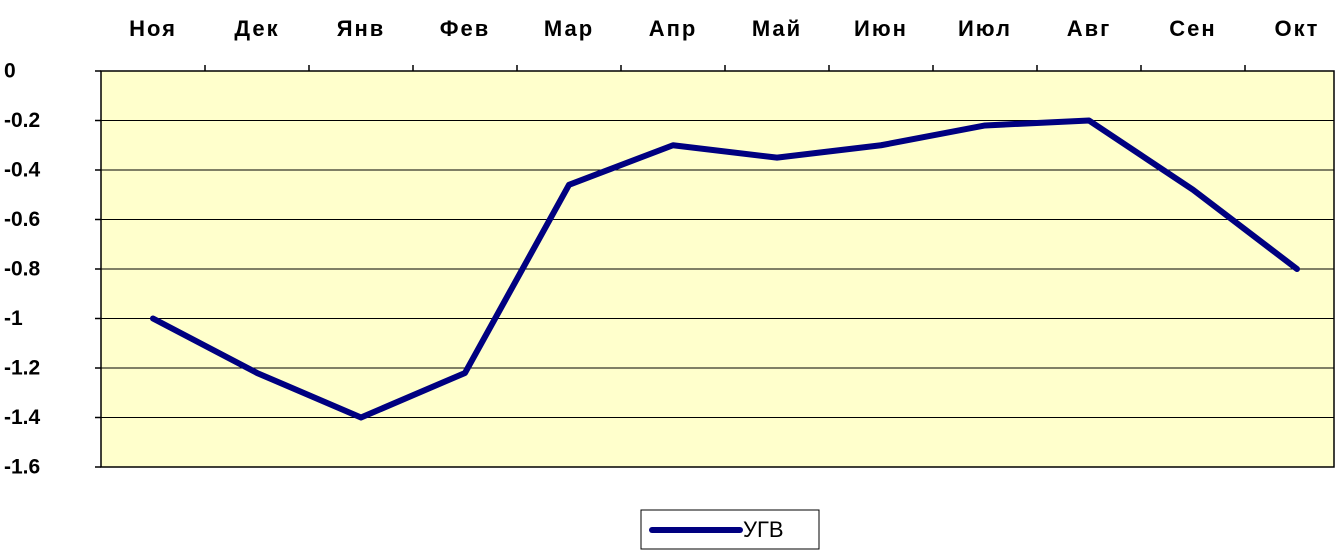 Image resolution: width=1335 pixels, height=550 pixels. I want to click on x-tick-label: Авг, so click(1089, 28).